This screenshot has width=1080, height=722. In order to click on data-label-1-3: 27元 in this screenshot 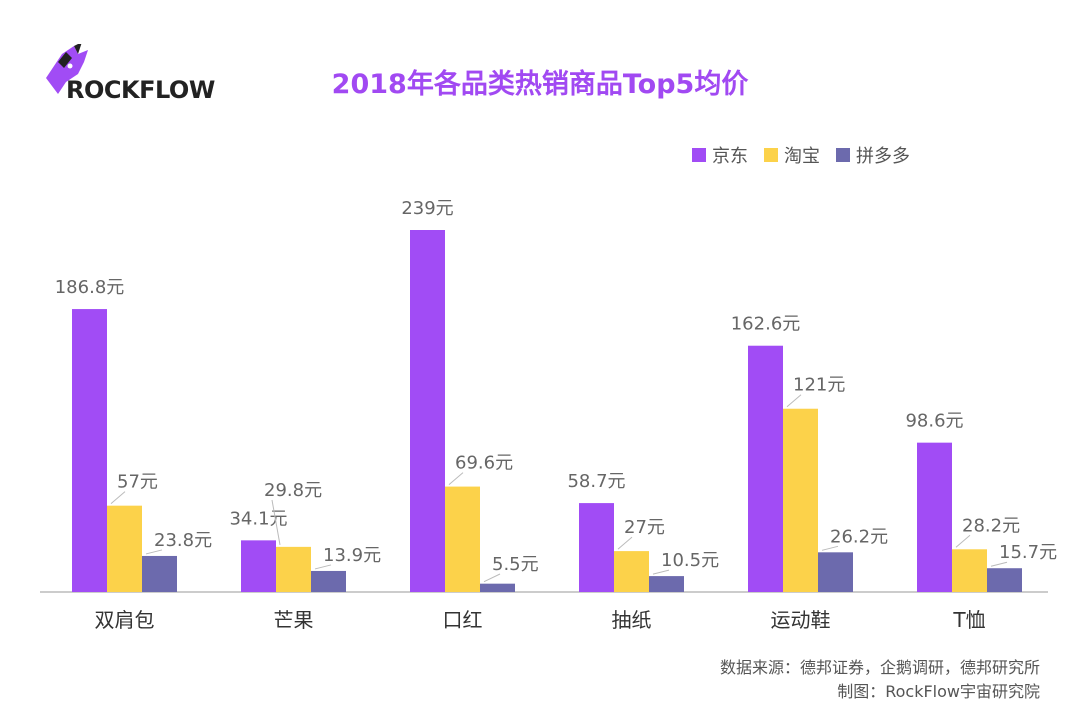, I will do `click(644, 527)`.